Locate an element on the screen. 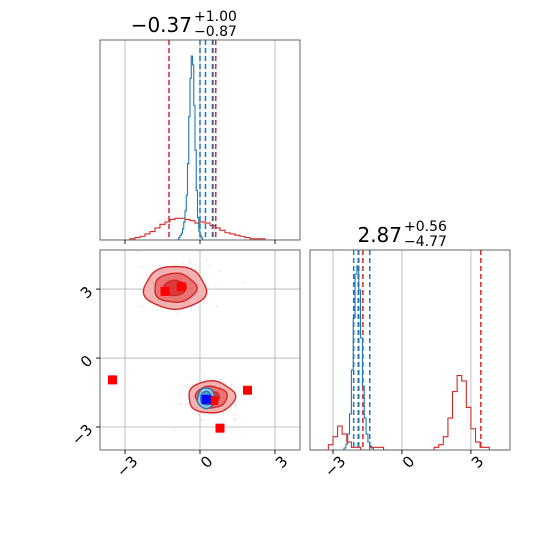 The width and height of the screenshot is (550, 550). title-param-1: 2.87 +0.56−4.77 is located at coordinates (402, 234).